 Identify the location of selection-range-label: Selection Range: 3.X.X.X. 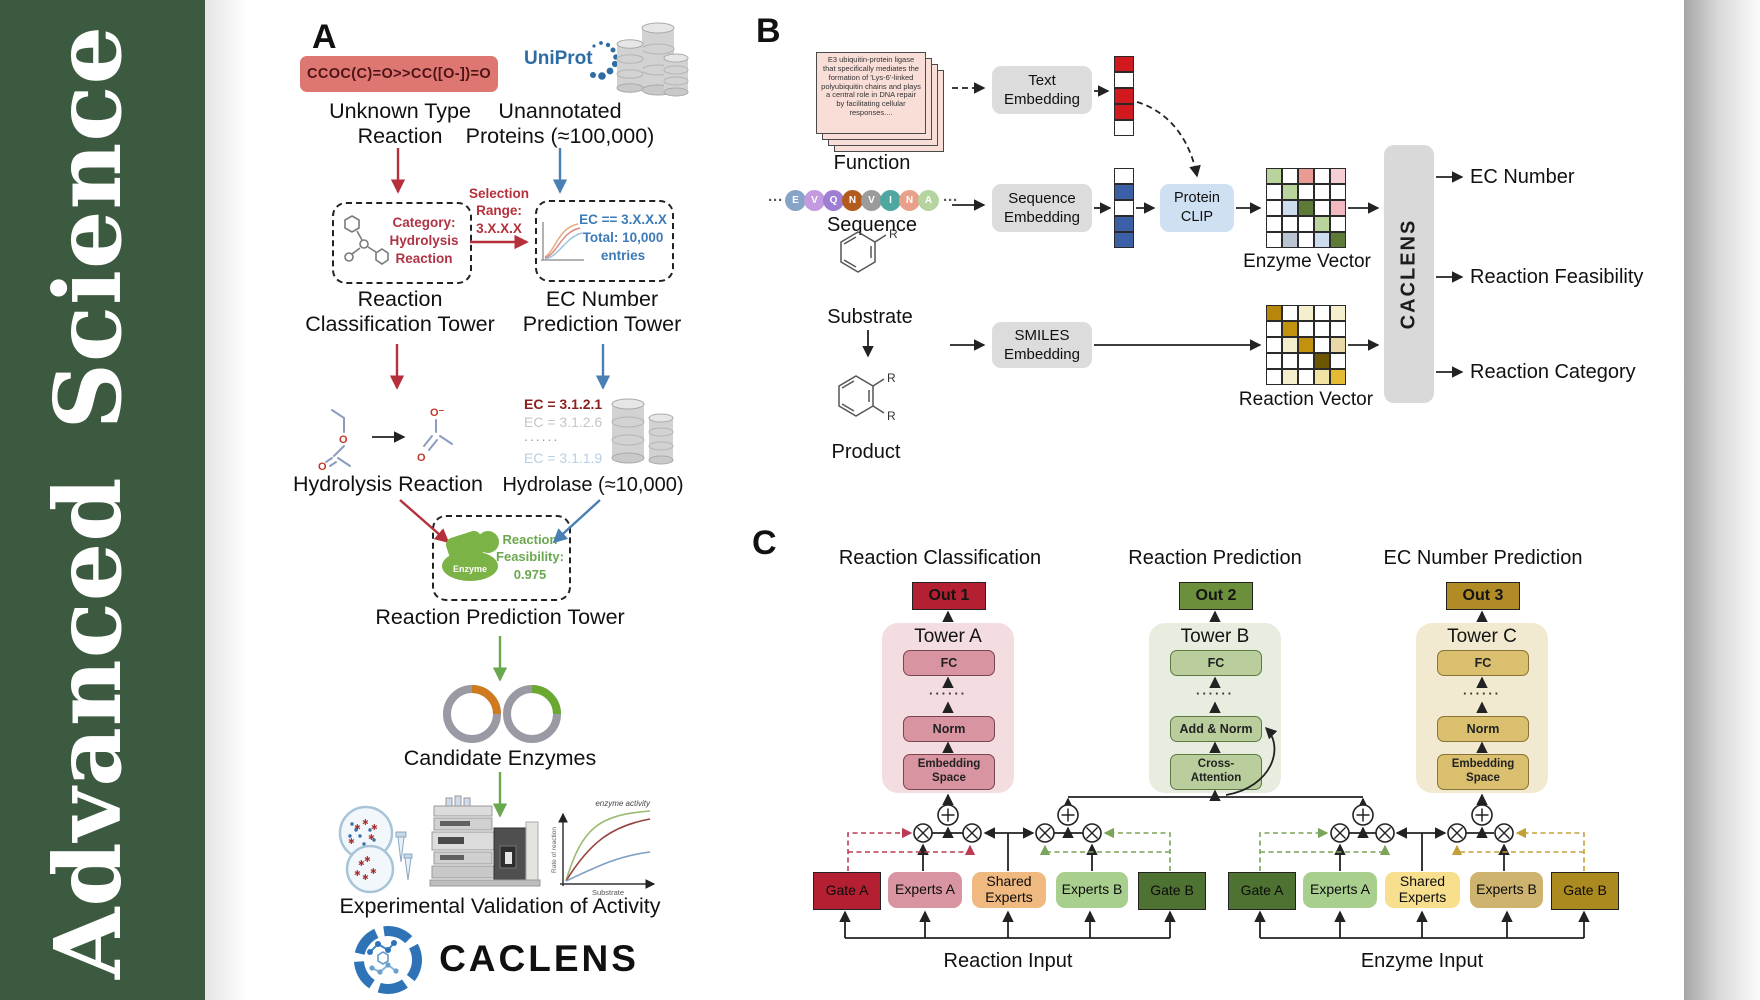
(499, 210).